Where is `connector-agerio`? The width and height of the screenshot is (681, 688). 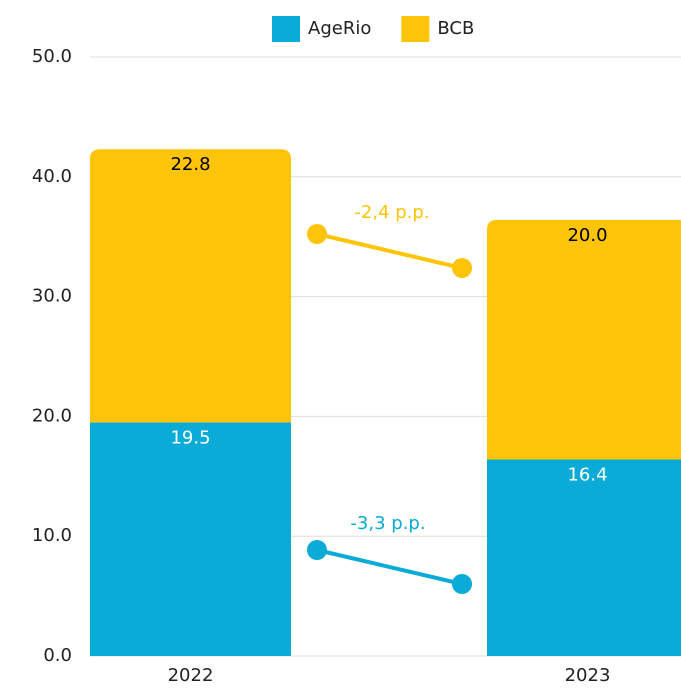 connector-agerio is located at coordinates (389, 567).